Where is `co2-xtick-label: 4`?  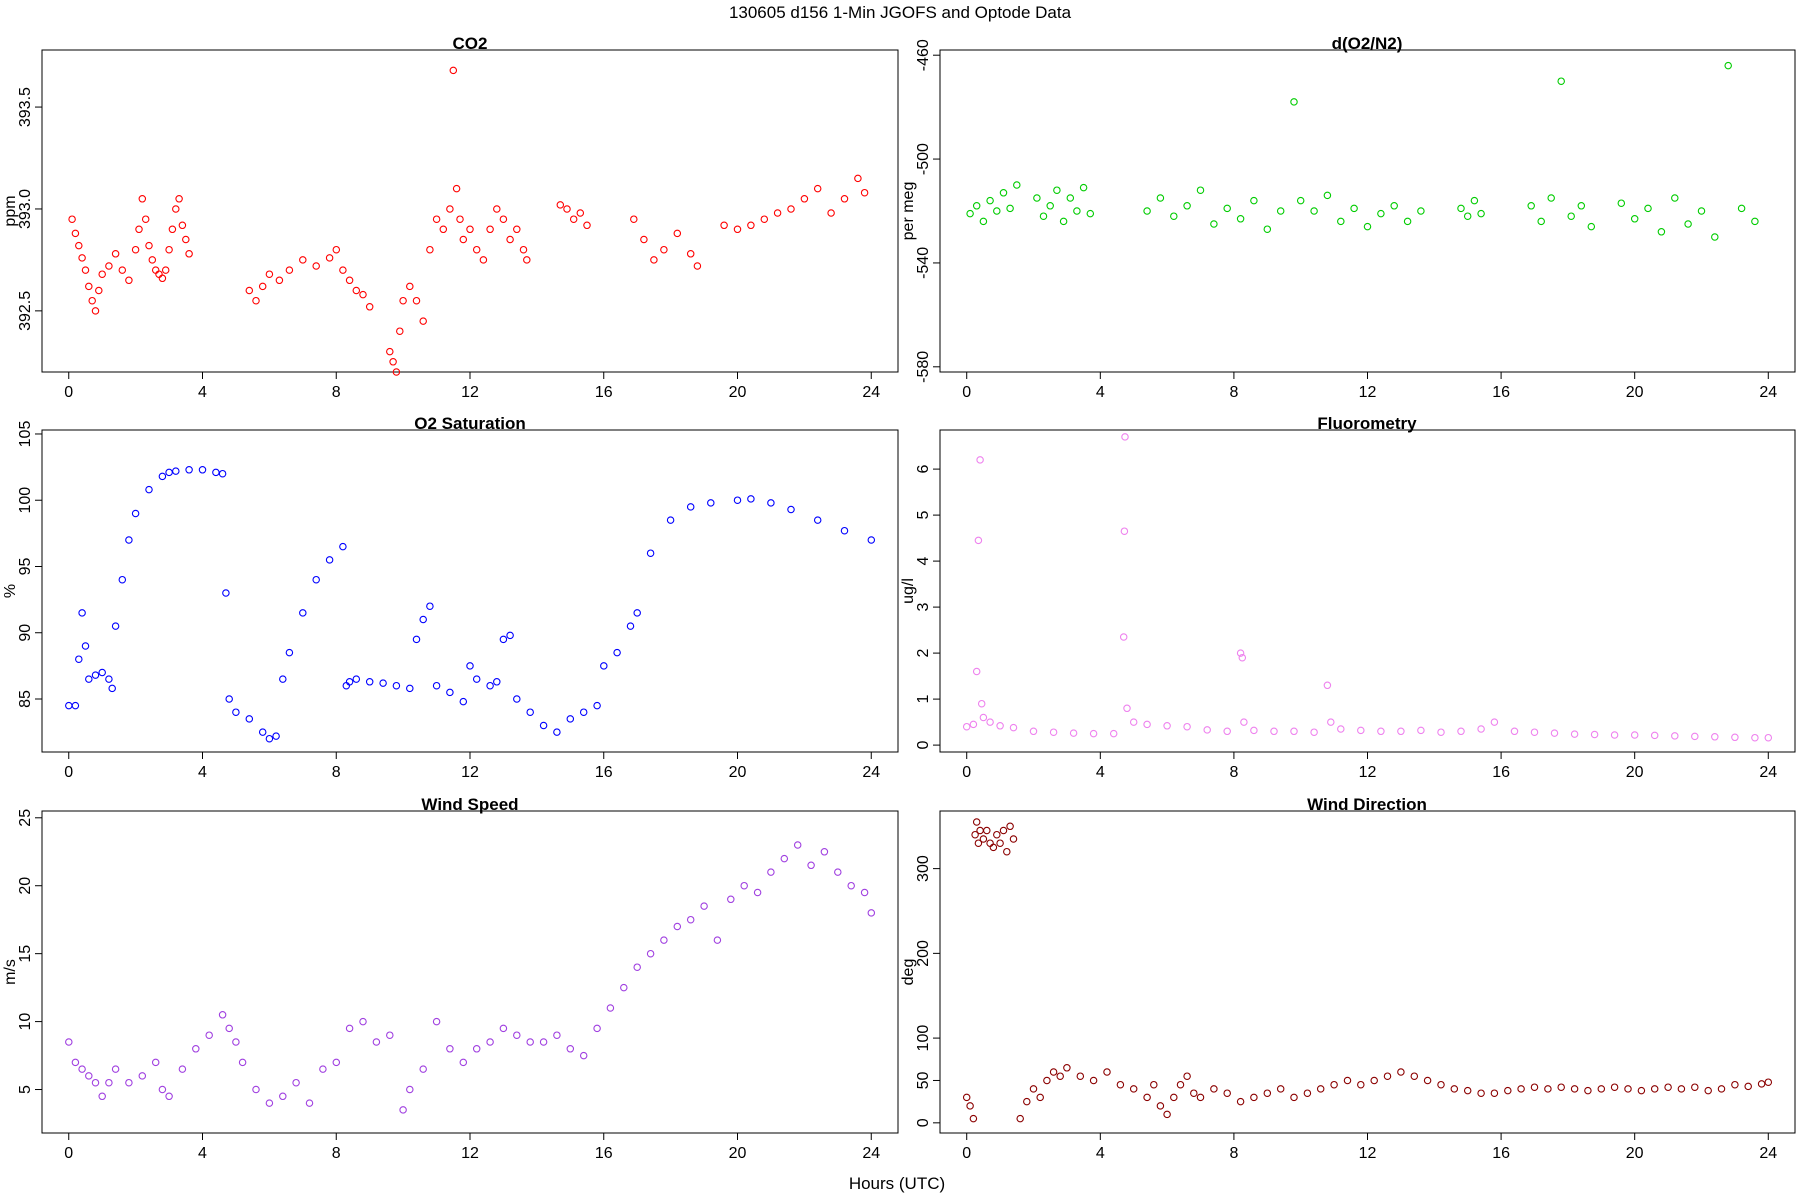
co2-xtick-label: 4 is located at coordinates (202, 392).